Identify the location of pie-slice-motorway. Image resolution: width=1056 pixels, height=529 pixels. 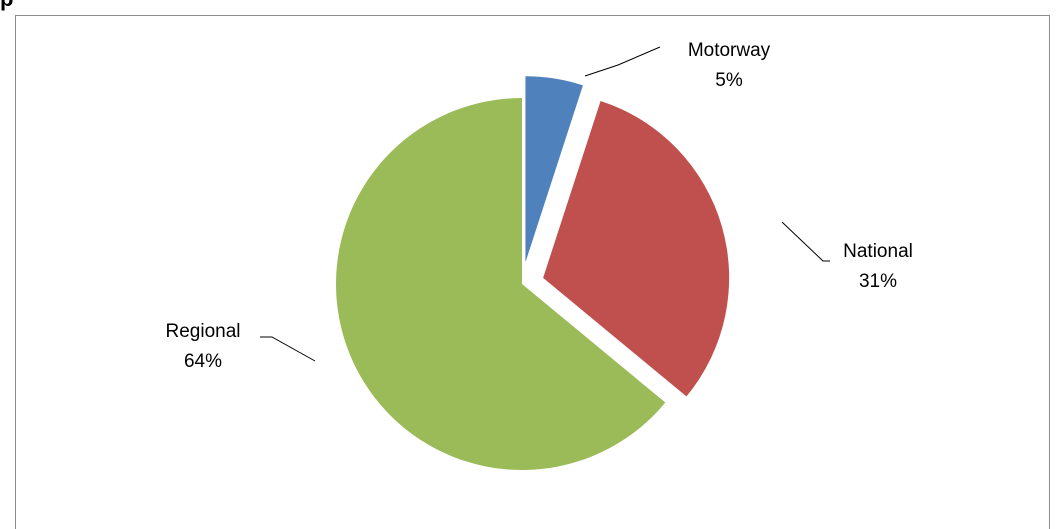
(554, 169).